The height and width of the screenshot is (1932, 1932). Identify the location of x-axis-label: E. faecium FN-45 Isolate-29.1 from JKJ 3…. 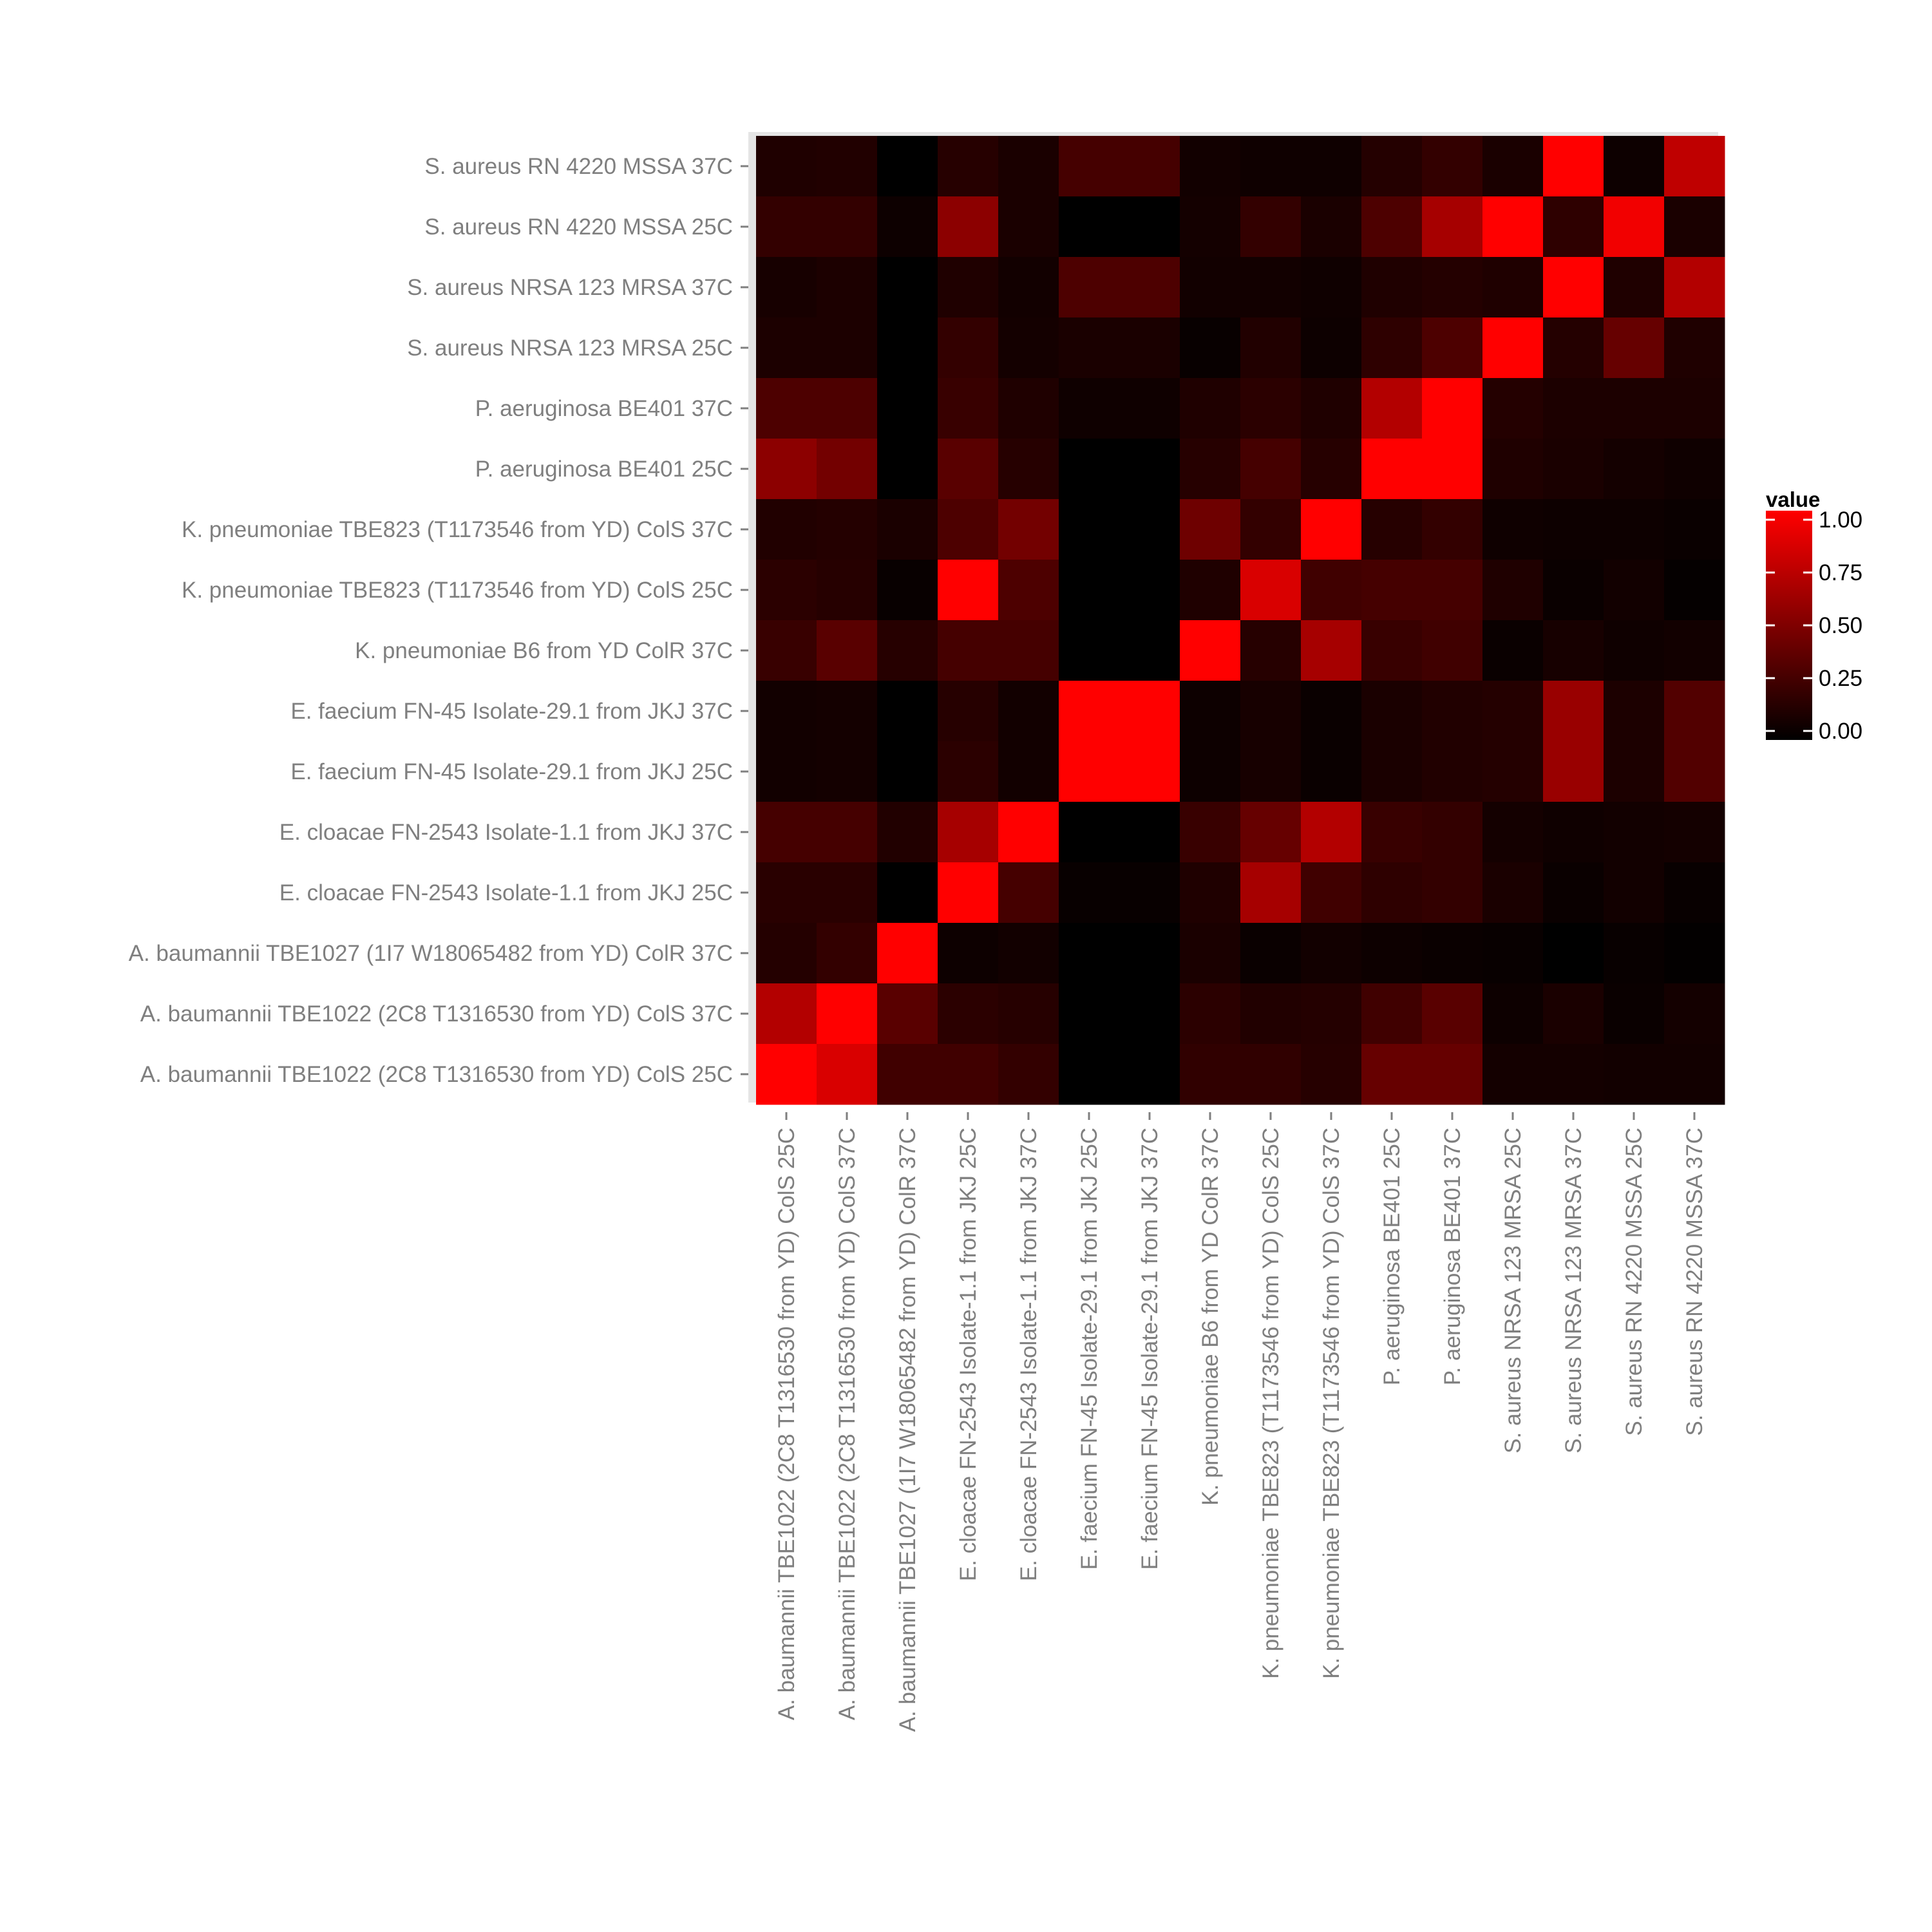
(1149, 1349).